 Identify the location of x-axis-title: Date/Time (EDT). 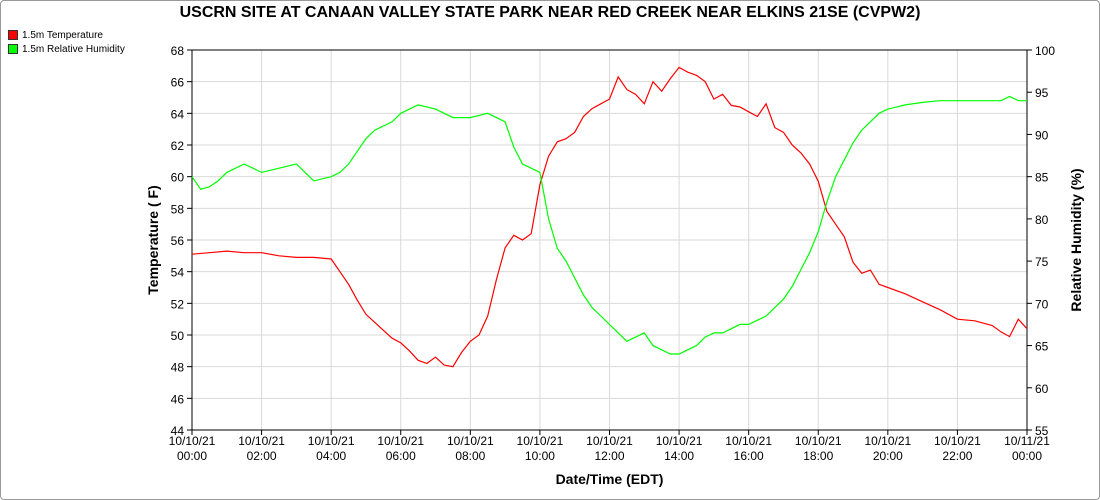
(610, 479).